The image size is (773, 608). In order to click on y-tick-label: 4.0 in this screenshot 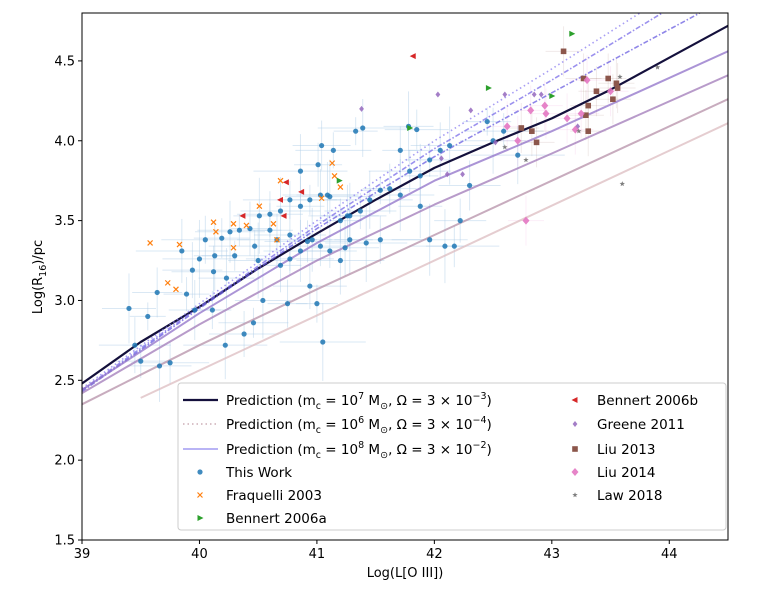, I will do `click(64, 141)`.